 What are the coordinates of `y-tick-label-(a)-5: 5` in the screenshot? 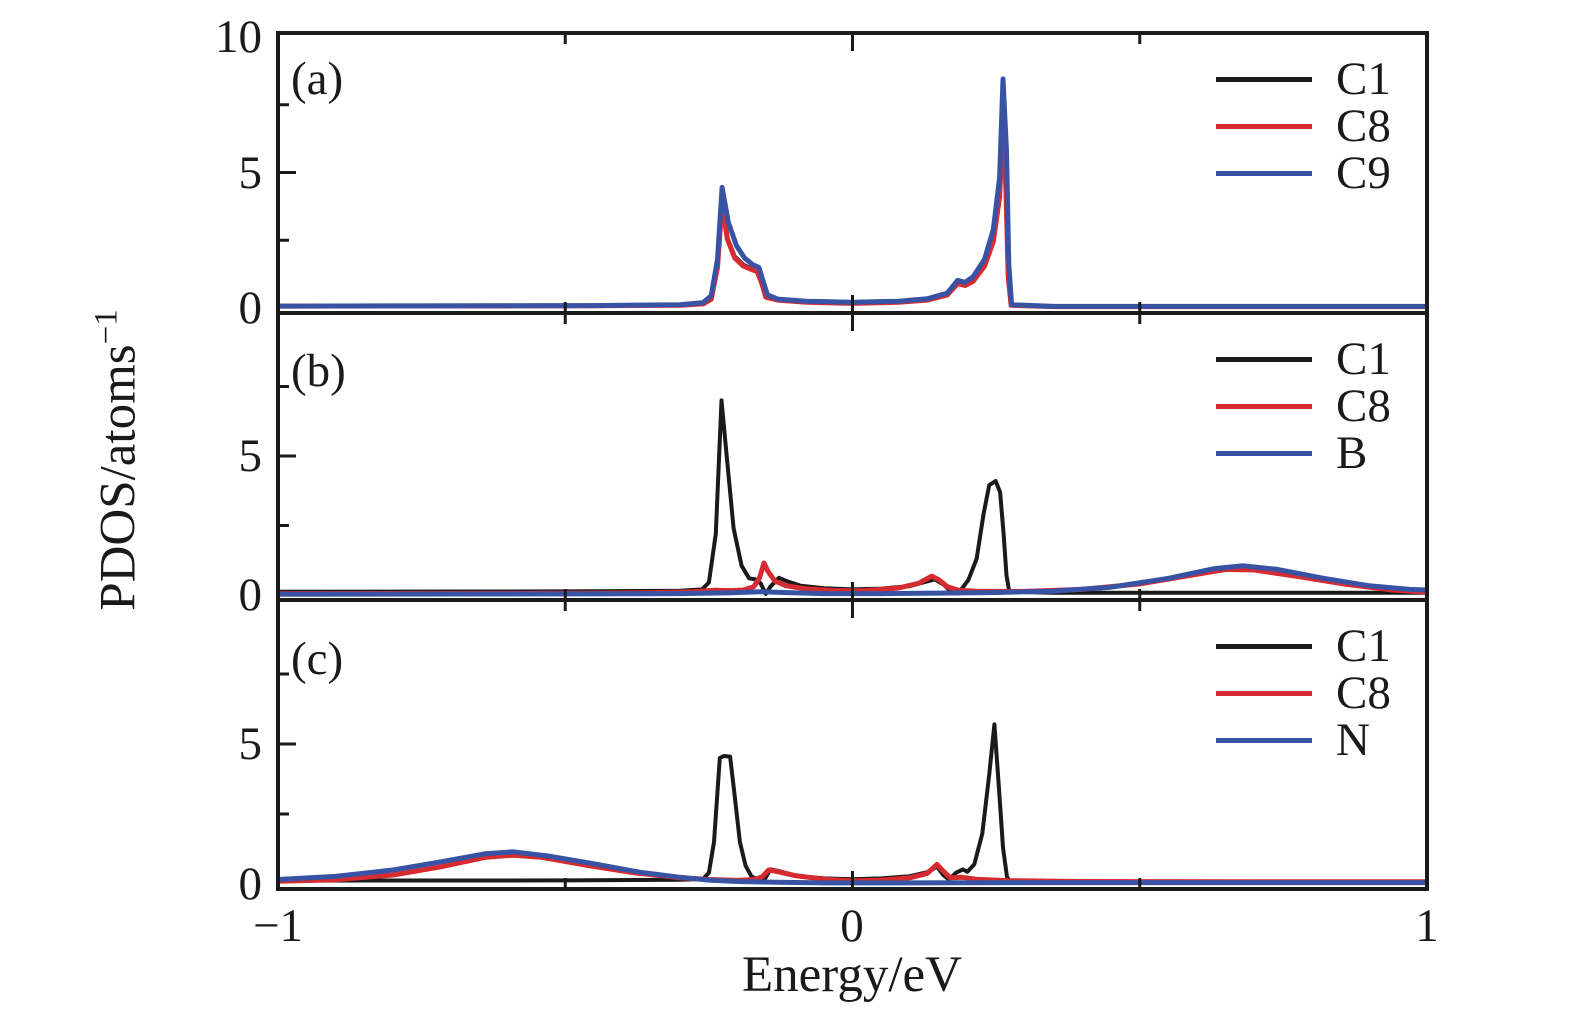 It's located at (250, 172).